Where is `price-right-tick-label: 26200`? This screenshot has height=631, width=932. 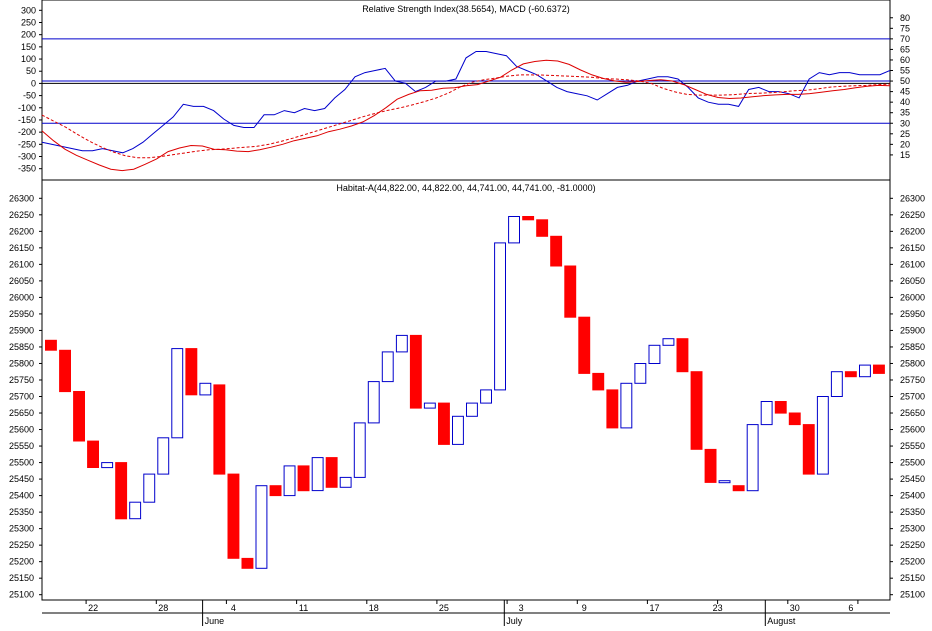 price-right-tick-label: 26200 is located at coordinates (912, 231).